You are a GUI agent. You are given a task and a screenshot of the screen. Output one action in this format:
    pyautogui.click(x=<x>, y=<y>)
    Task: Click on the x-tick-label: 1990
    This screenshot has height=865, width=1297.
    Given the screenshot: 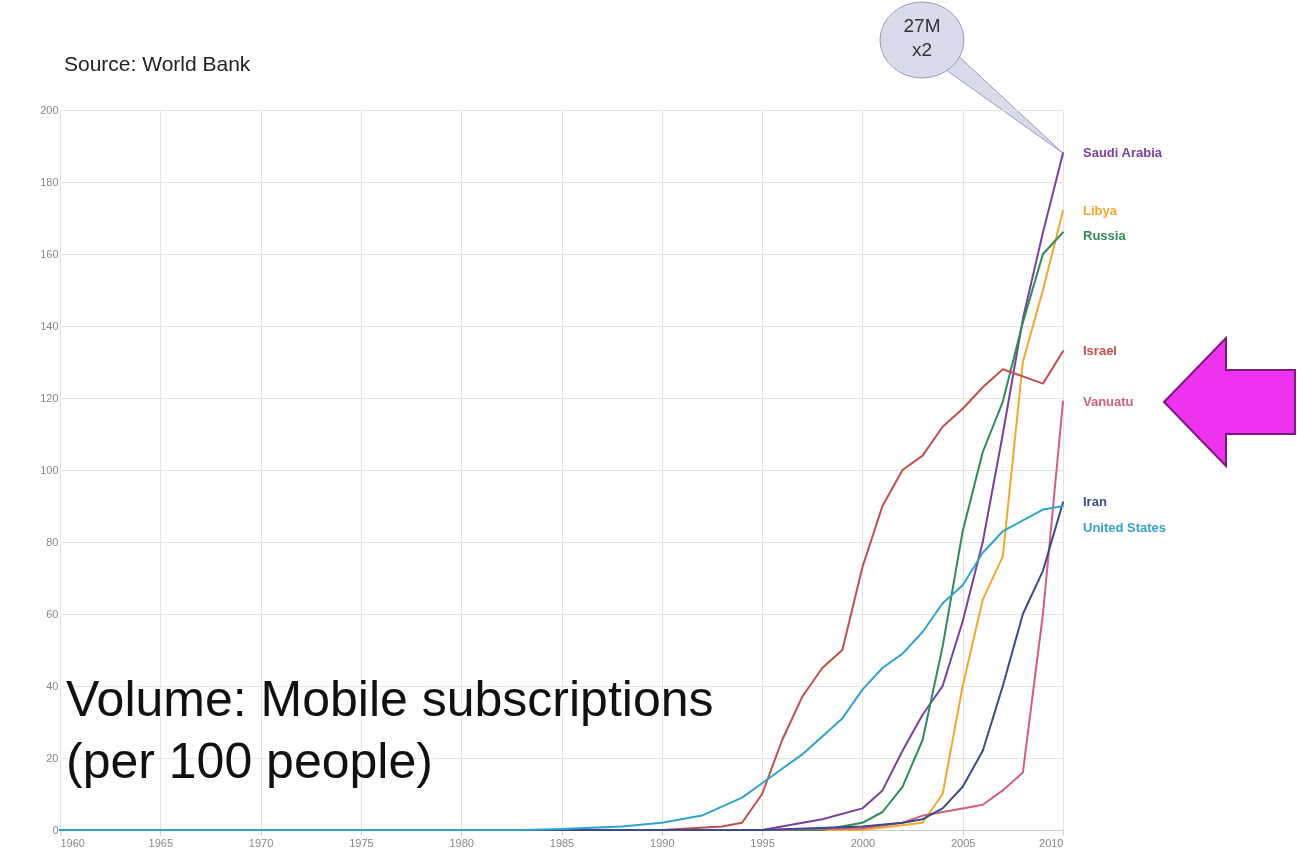 What is the action you would take?
    pyautogui.click(x=662, y=842)
    